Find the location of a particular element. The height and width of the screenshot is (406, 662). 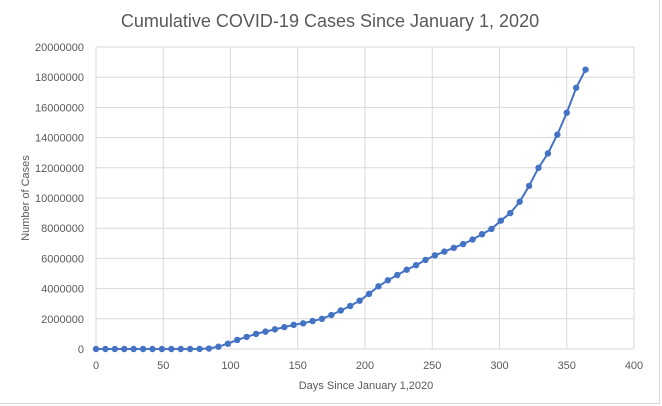

y-tick-label: 12000000 is located at coordinates (59, 169).